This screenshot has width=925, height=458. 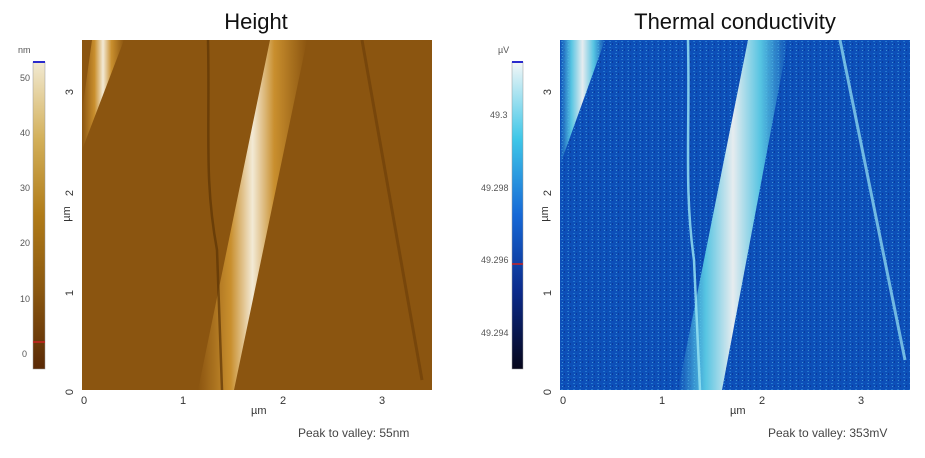 What do you see at coordinates (548, 193) in the screenshot?
I see `thermal-y-tick-2: 2` at bounding box center [548, 193].